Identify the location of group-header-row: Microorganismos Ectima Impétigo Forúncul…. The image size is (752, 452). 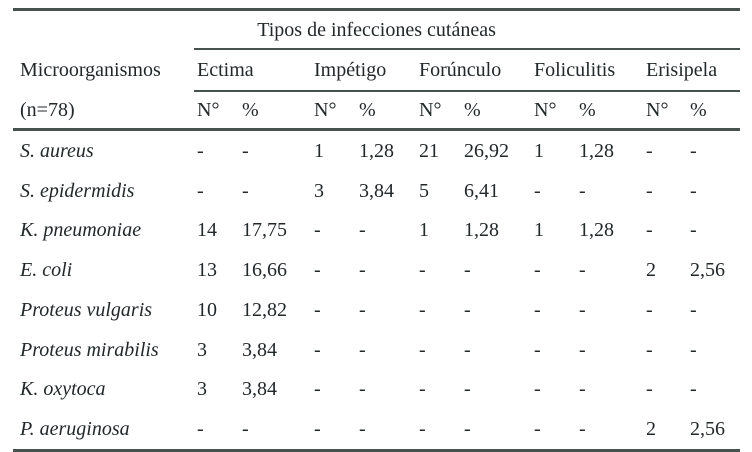
(377, 70).